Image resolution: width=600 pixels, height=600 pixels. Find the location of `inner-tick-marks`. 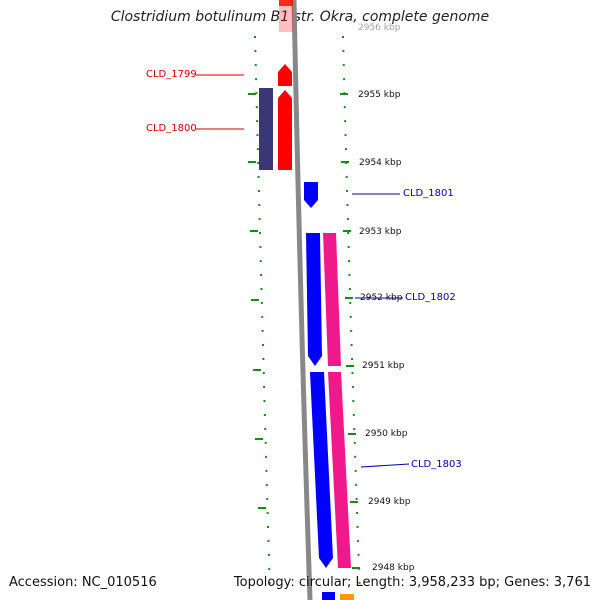

inner-tick-marks is located at coordinates (257, 301).